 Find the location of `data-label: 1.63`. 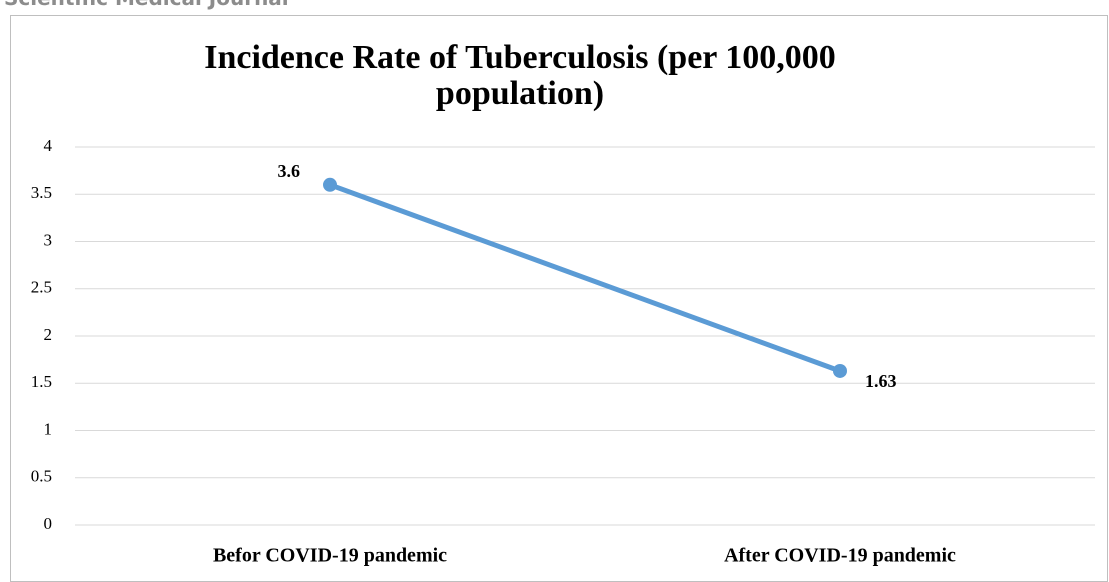

data-label: 1.63 is located at coordinates (881, 381).